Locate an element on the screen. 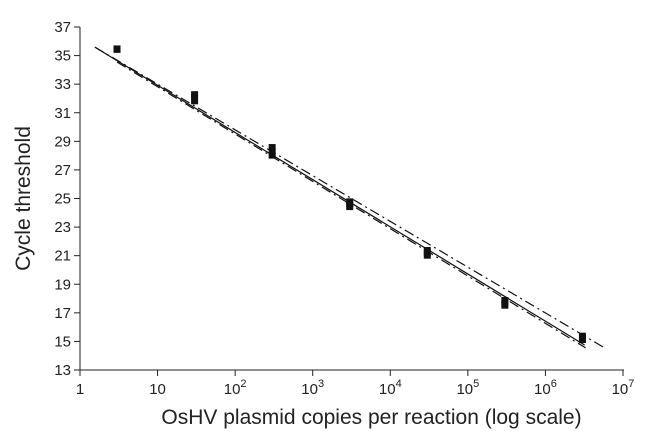  y-ticks: 13 15 17 19 21 23 25 27 29 31 33 35 37 is located at coordinates (67, 199).